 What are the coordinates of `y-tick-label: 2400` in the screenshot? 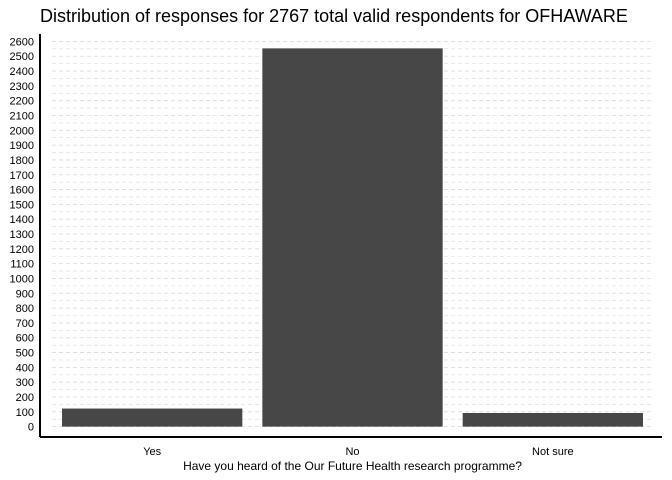 It's located at (22, 72).